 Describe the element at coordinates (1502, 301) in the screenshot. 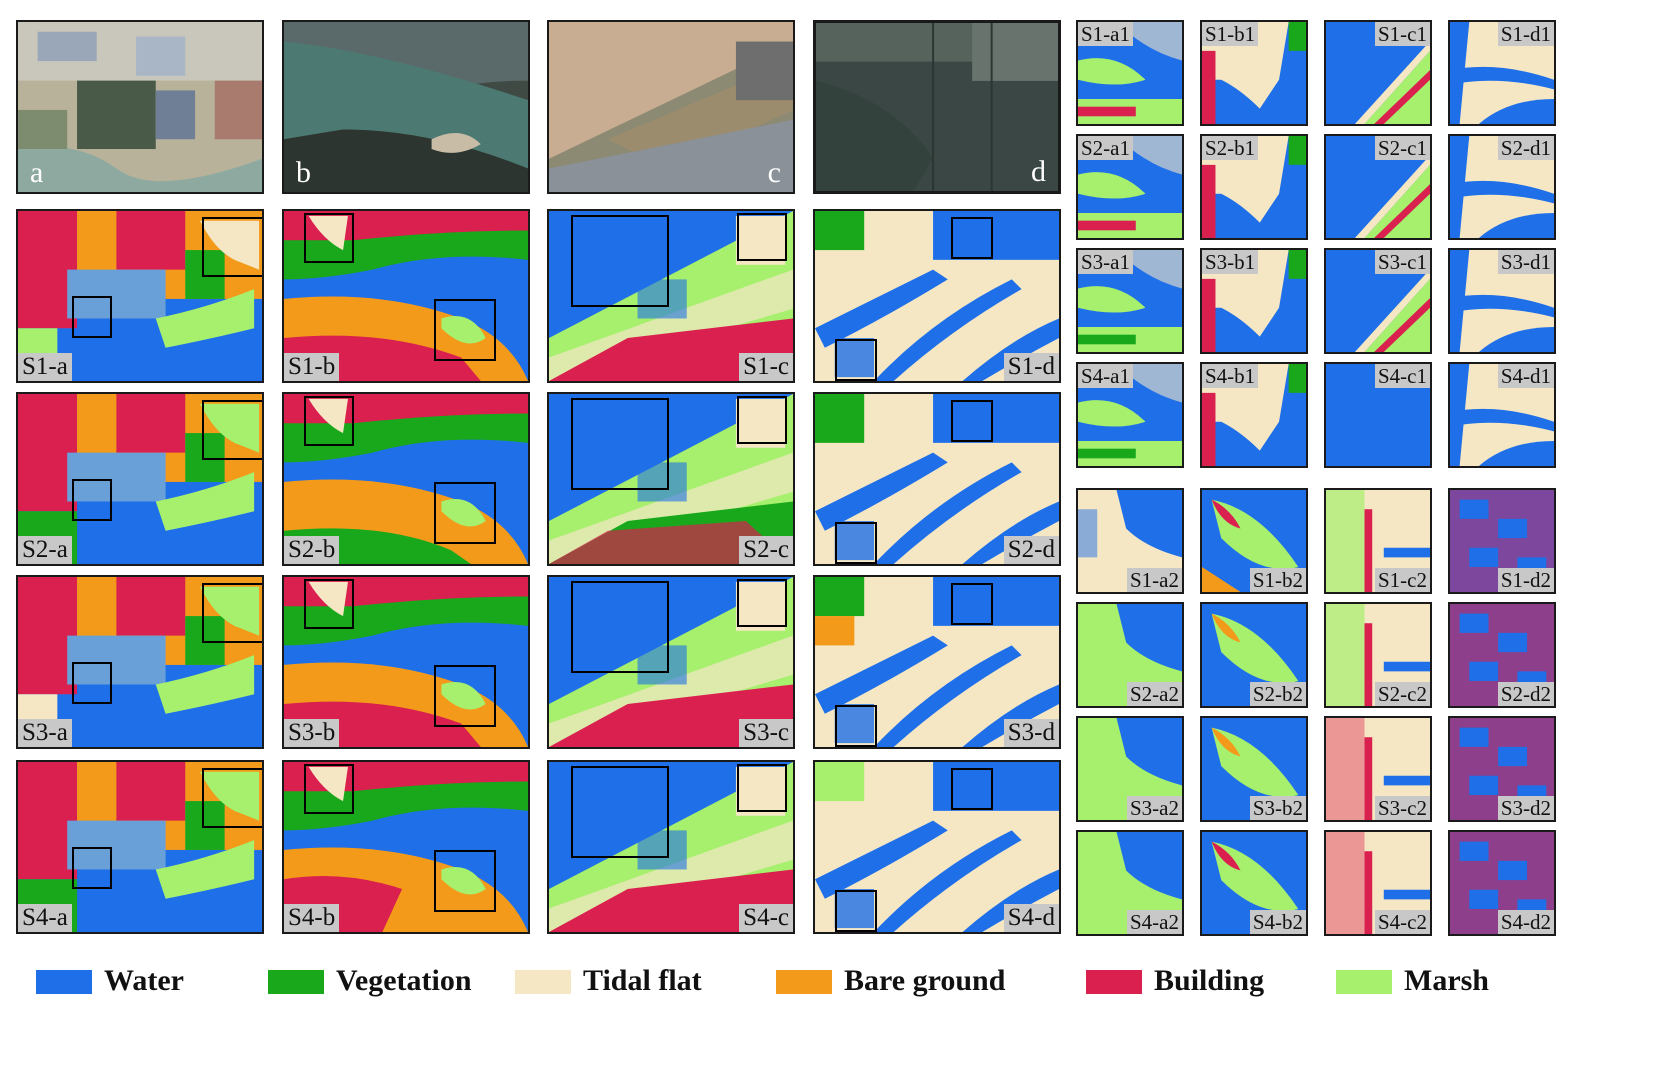

I see `zoom-S3-d1: S3-d1` at that location.